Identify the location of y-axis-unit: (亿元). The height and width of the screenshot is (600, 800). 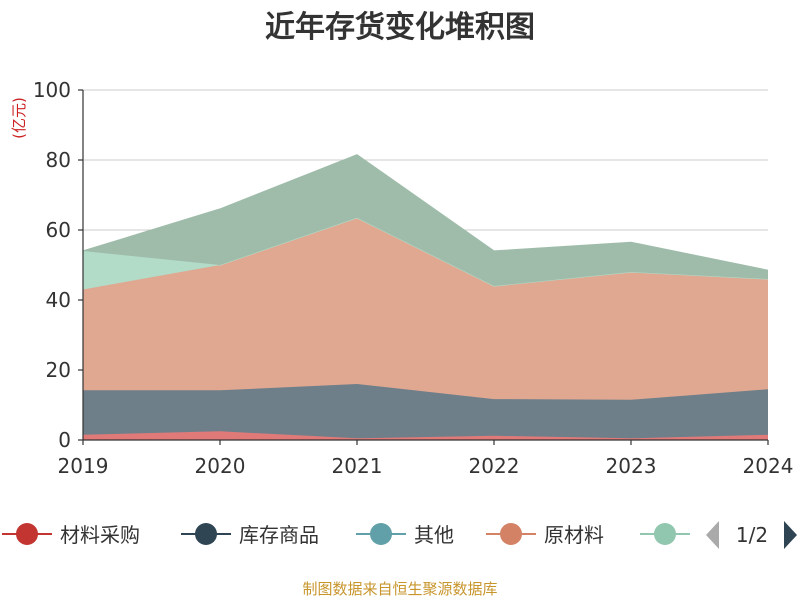
(19, 118).